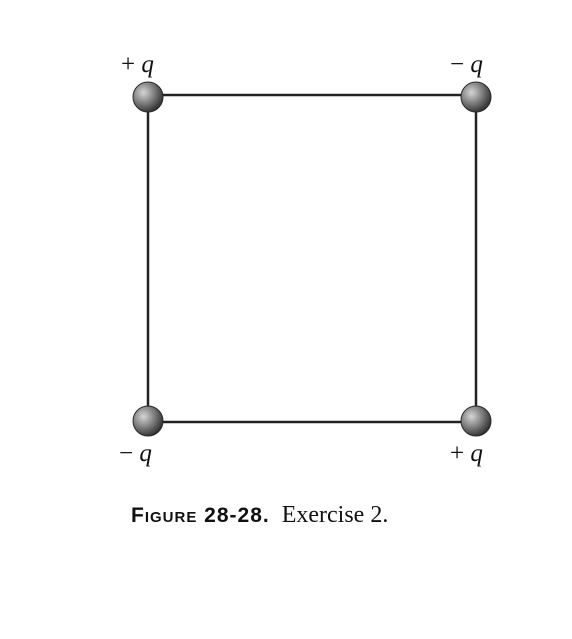  What do you see at coordinates (476, 421) in the screenshot?
I see `charge-sphere-bottom-right` at bounding box center [476, 421].